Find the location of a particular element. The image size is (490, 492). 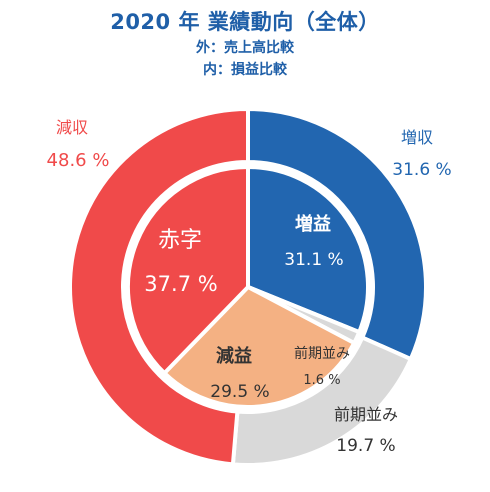

outer-label-decrease: 減収 is located at coordinates (72, 127).